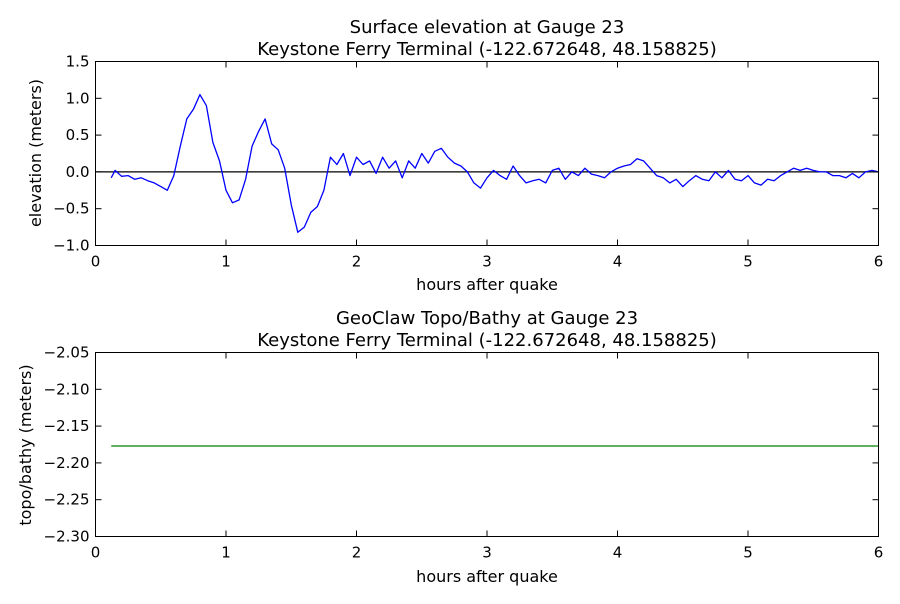 The width and height of the screenshot is (900, 604). What do you see at coordinates (67, 500) in the screenshot?
I see `topo-y-tick-label: −2.25` at bounding box center [67, 500].